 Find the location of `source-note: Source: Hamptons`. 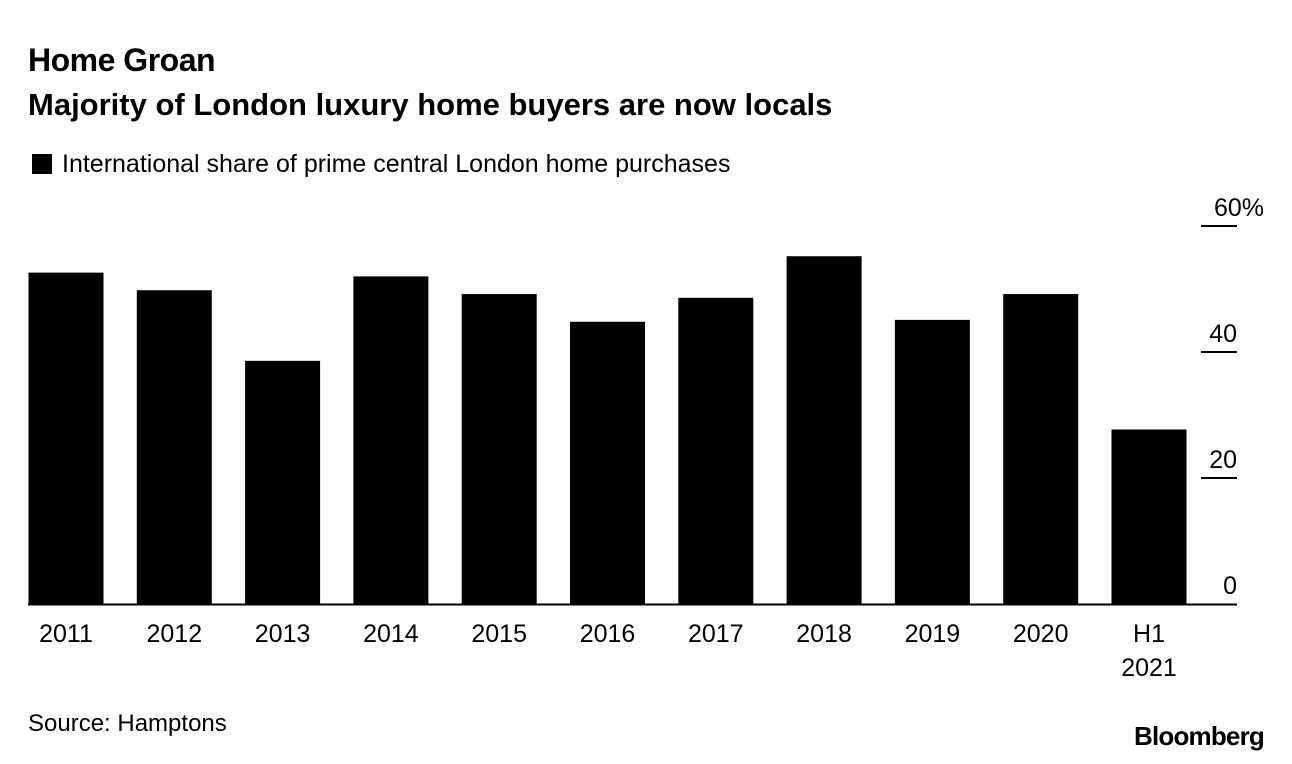

source-note: Source: Hamptons is located at coordinates (127, 723).